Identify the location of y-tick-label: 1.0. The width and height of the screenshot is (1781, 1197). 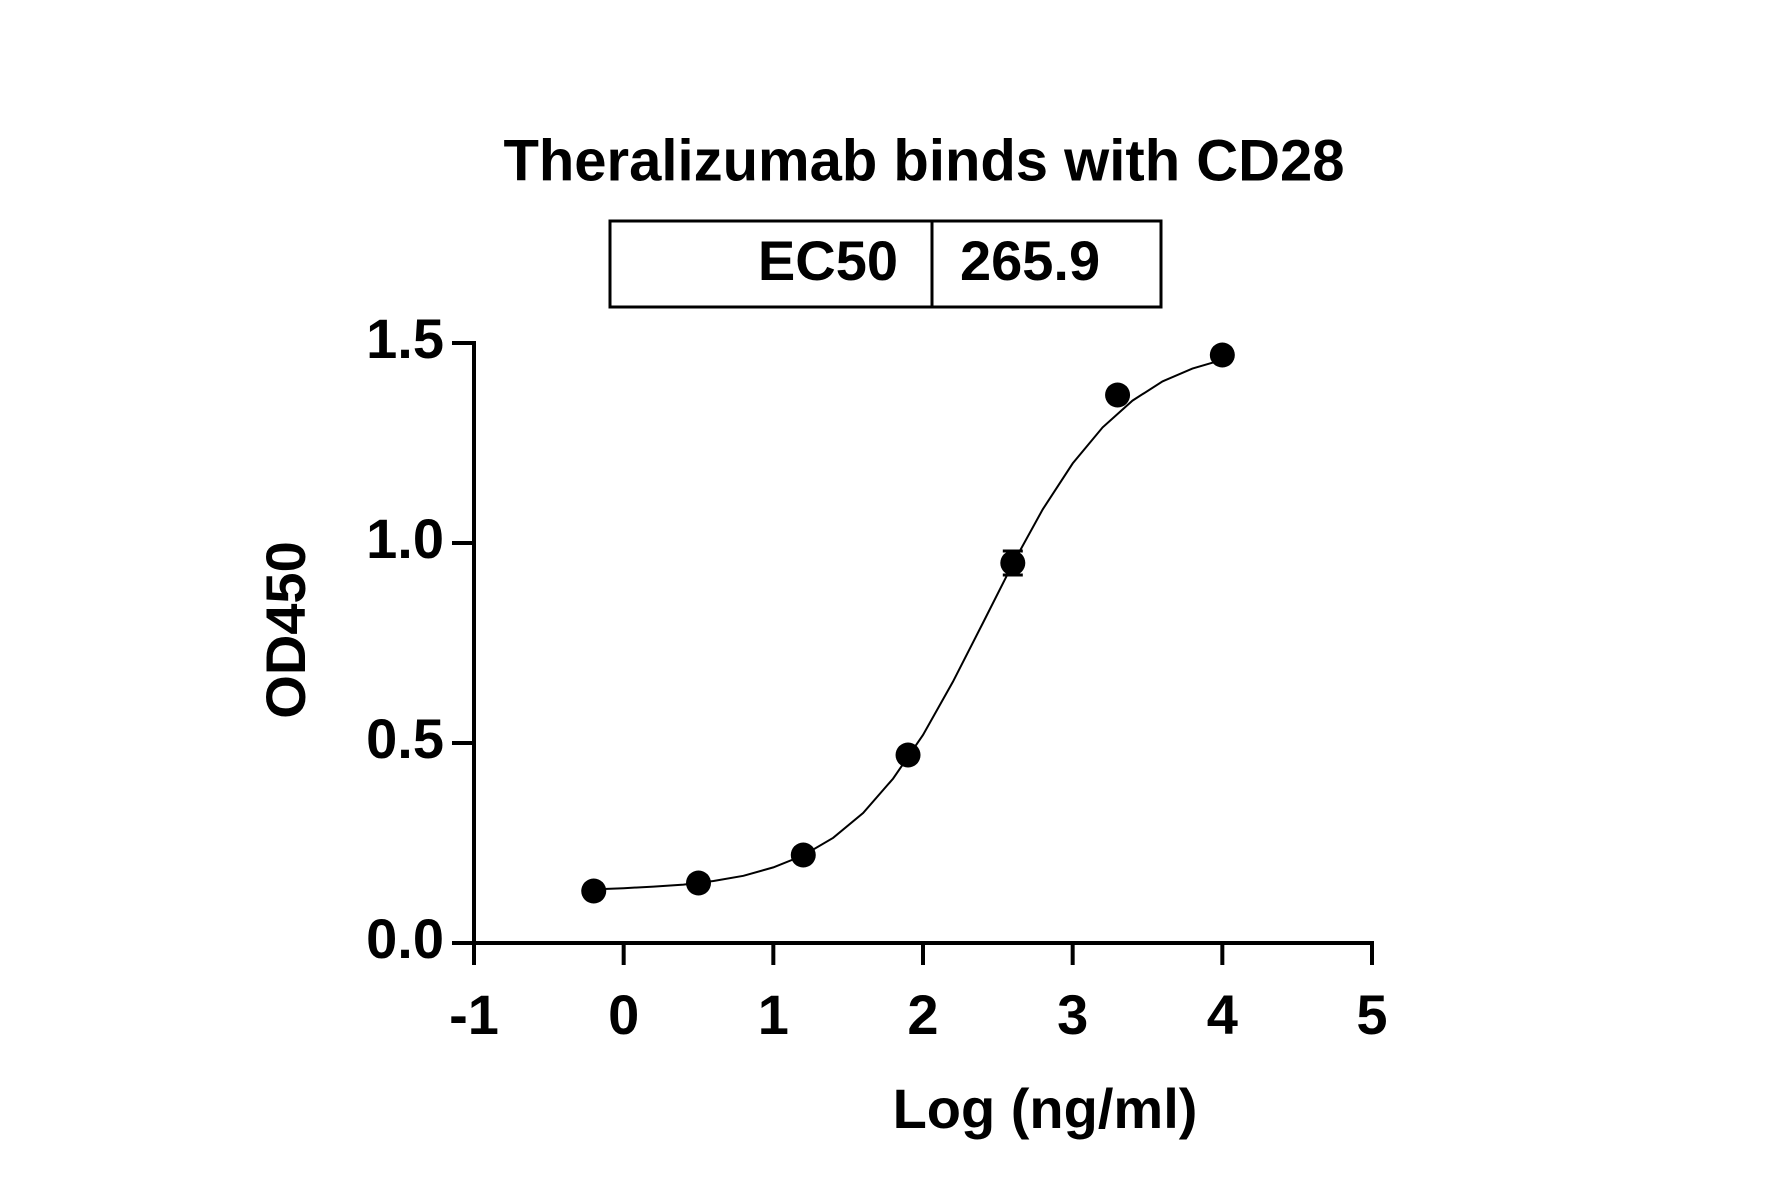
(405, 538).